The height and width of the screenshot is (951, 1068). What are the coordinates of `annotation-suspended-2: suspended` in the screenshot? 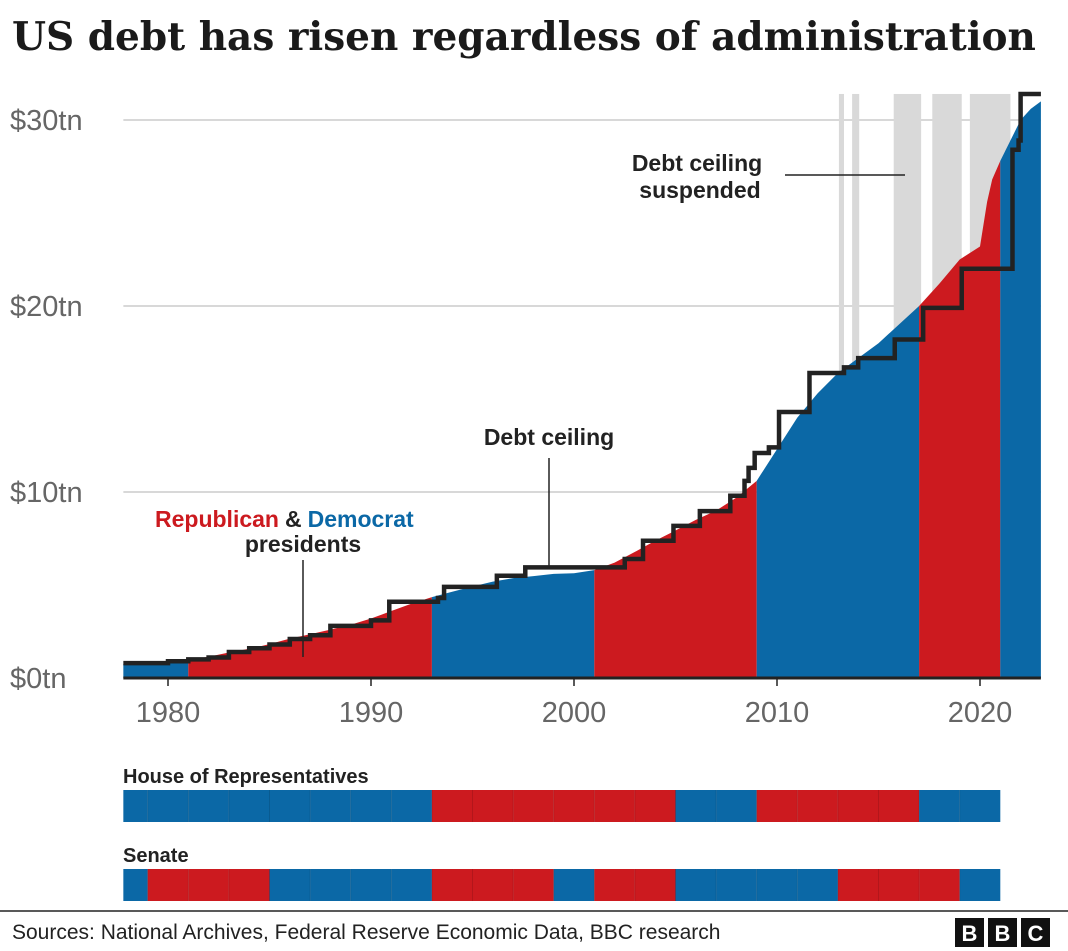 It's located at (699, 190).